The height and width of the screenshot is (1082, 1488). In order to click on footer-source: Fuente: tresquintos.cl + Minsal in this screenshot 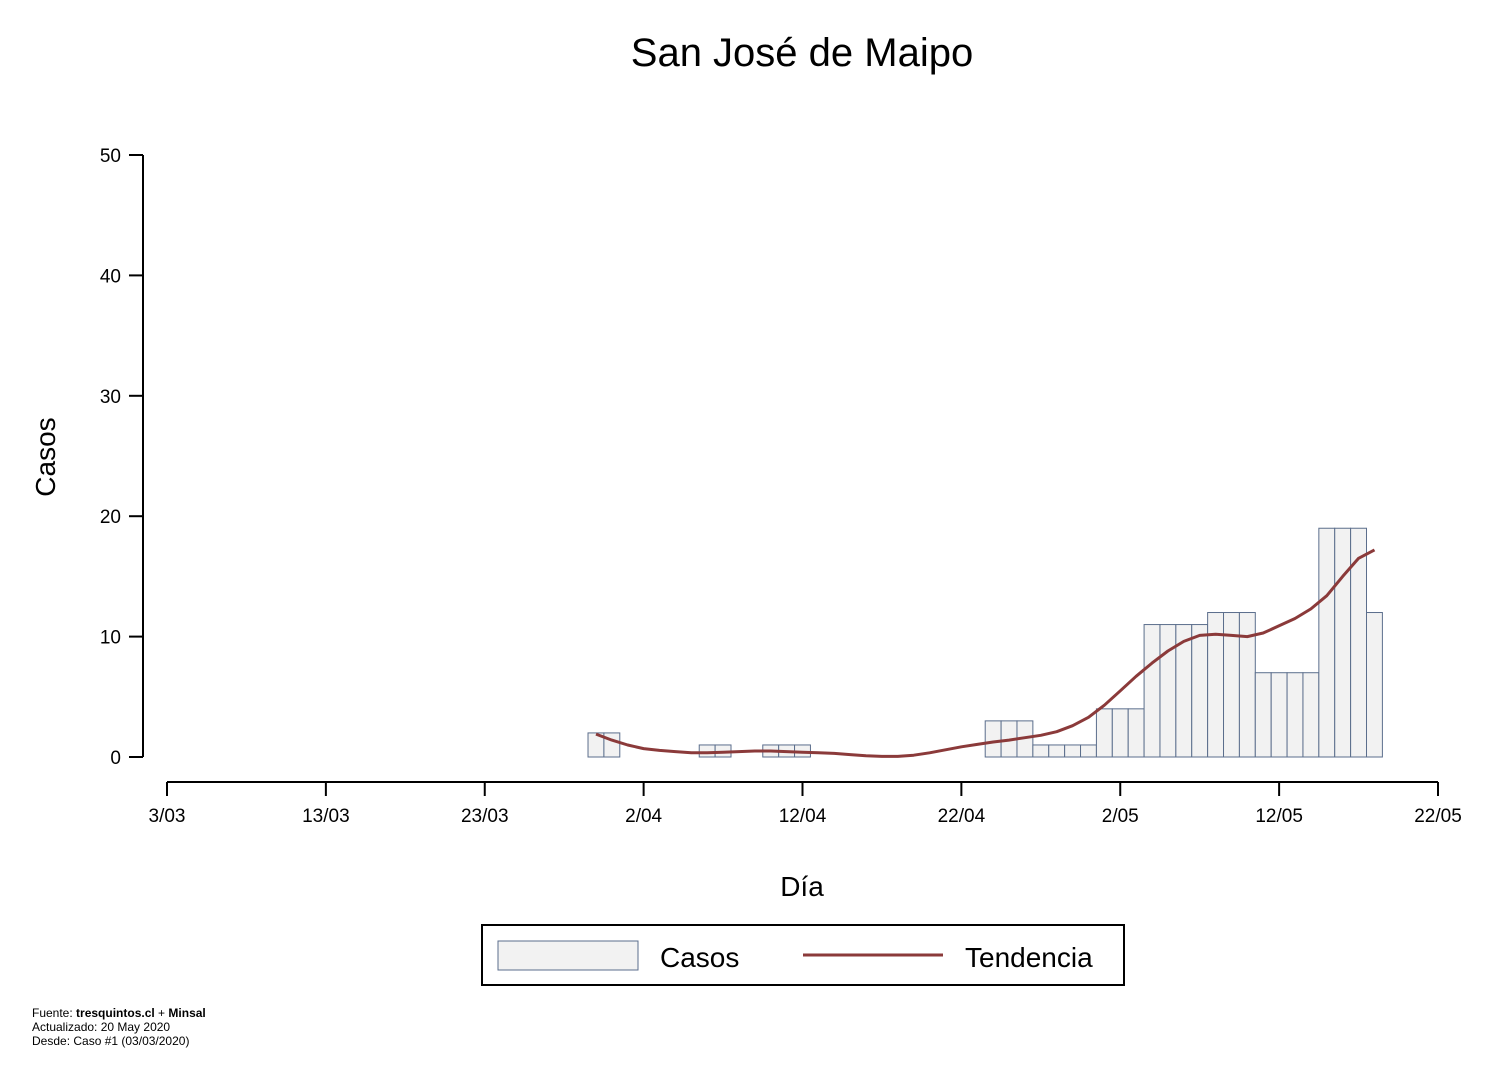, I will do `click(119, 1013)`.